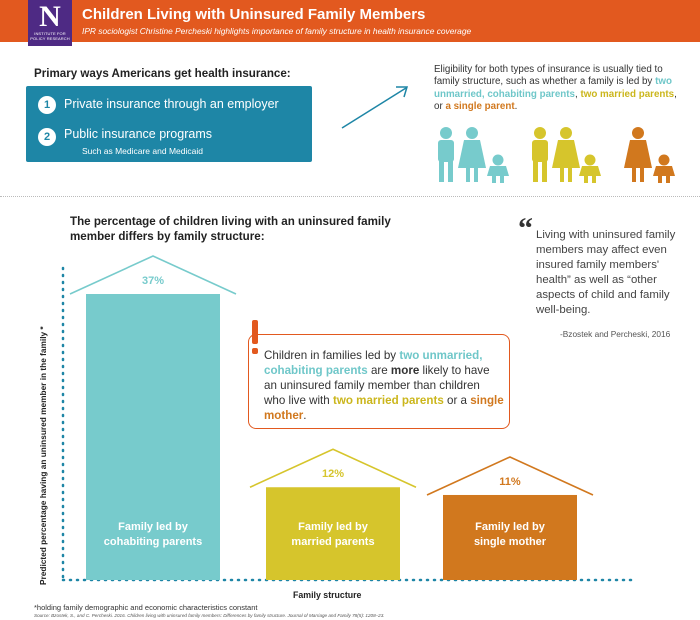 The height and width of the screenshot is (620, 700). I want to click on callout-text-4: or a, so click(457, 400).